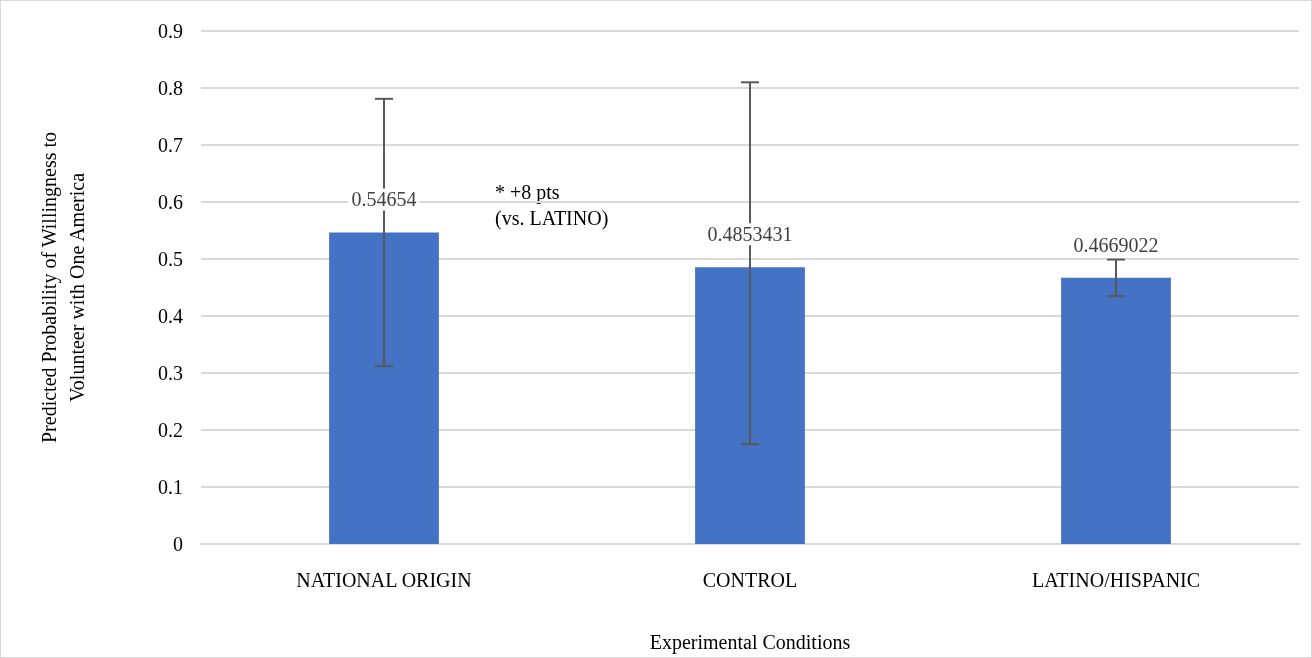 This screenshot has height=658, width=1312. Describe the element at coordinates (750, 642) in the screenshot. I see `x-axis-title: Experimental Conditions` at that location.